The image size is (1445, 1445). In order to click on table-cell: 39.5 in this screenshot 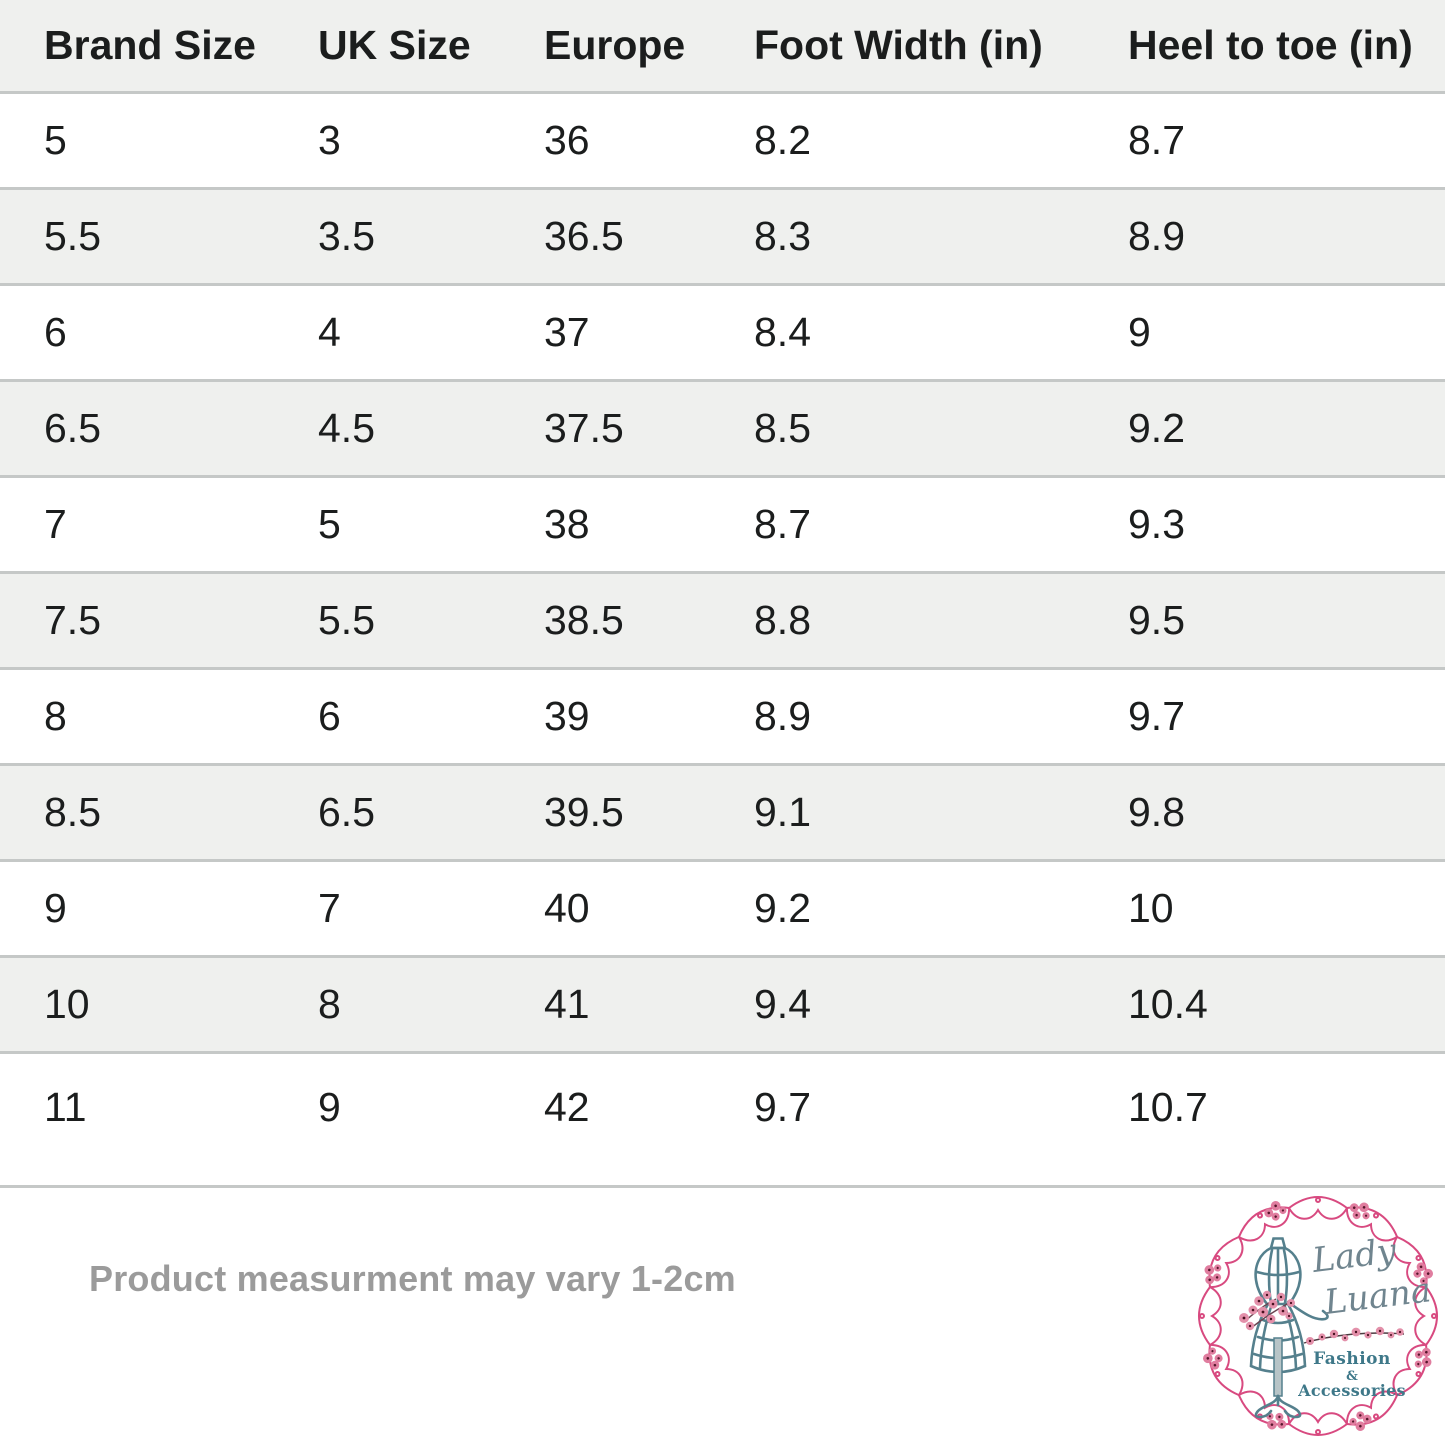, I will do `click(584, 811)`.